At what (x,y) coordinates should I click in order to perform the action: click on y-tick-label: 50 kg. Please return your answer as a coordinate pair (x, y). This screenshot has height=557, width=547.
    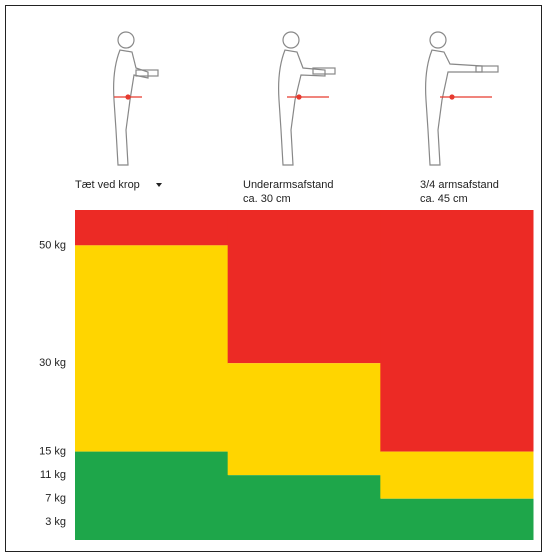
    Looking at the image, I should click on (52, 245).